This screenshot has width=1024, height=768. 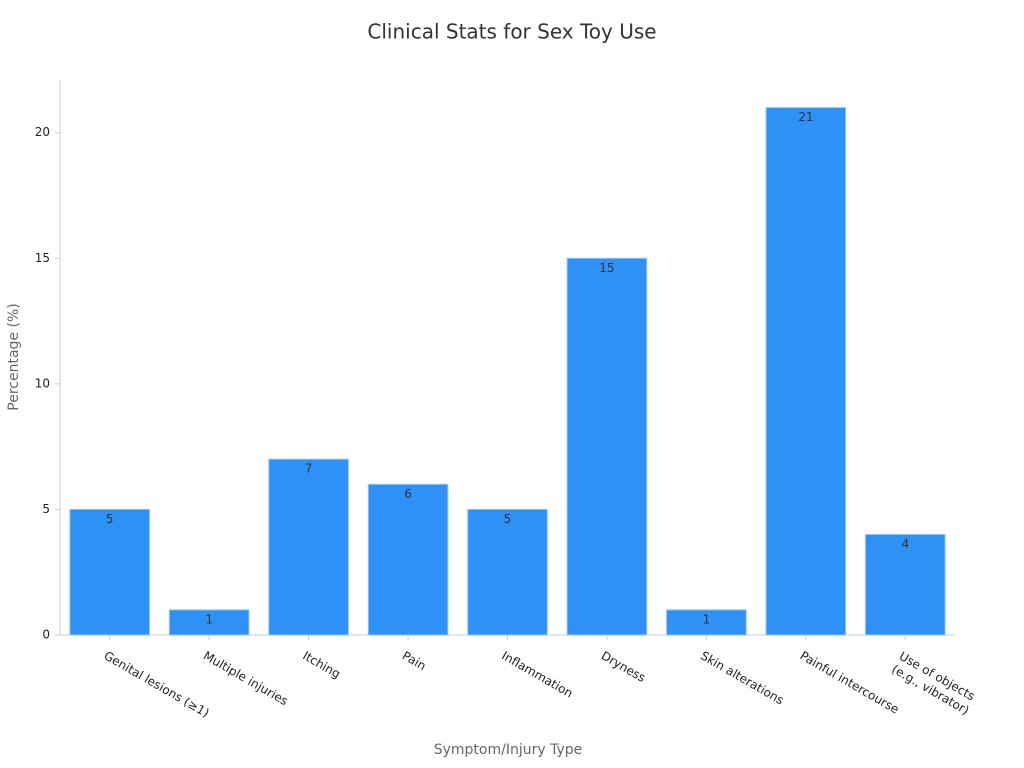 What do you see at coordinates (408, 494) in the screenshot?
I see `data-label: 6` at bounding box center [408, 494].